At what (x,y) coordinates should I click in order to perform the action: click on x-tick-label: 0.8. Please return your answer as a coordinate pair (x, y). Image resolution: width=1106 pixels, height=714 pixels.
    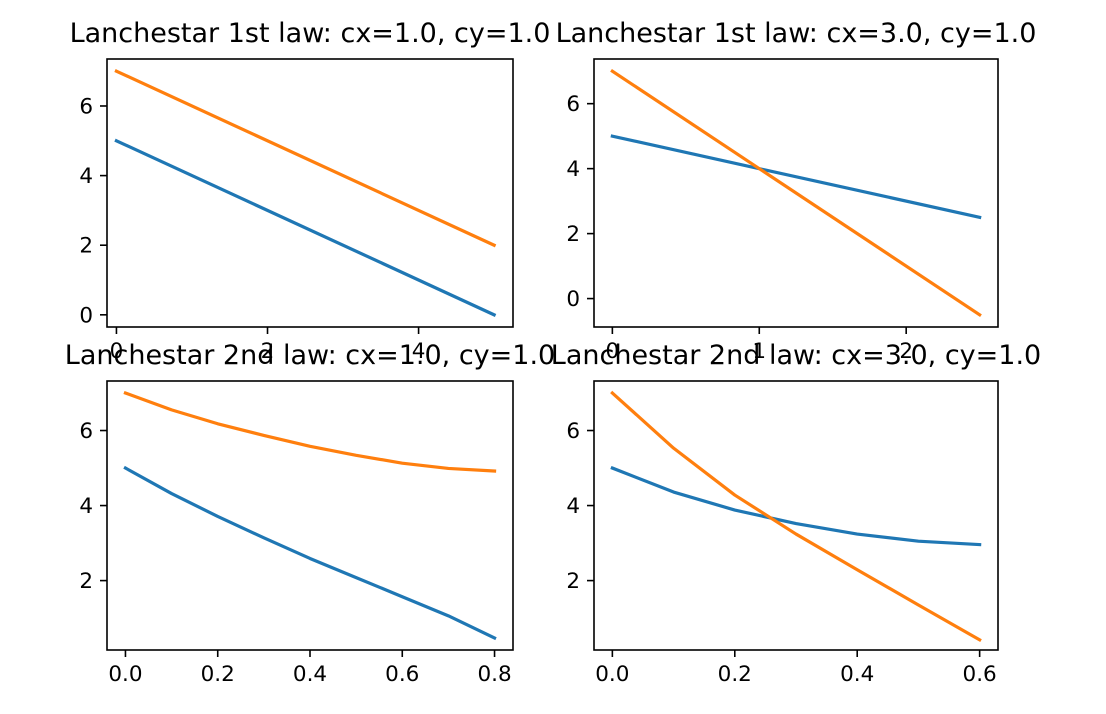
    Looking at the image, I should click on (494, 674).